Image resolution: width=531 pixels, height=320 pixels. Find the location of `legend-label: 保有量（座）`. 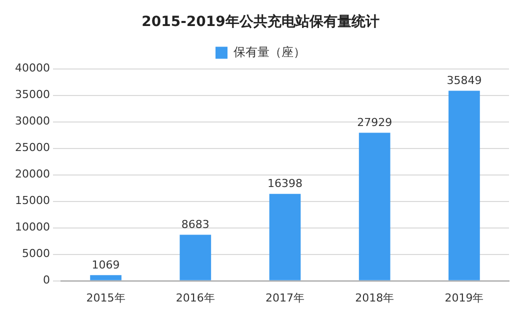

legend-label: 保有量（座） is located at coordinates (270, 51).